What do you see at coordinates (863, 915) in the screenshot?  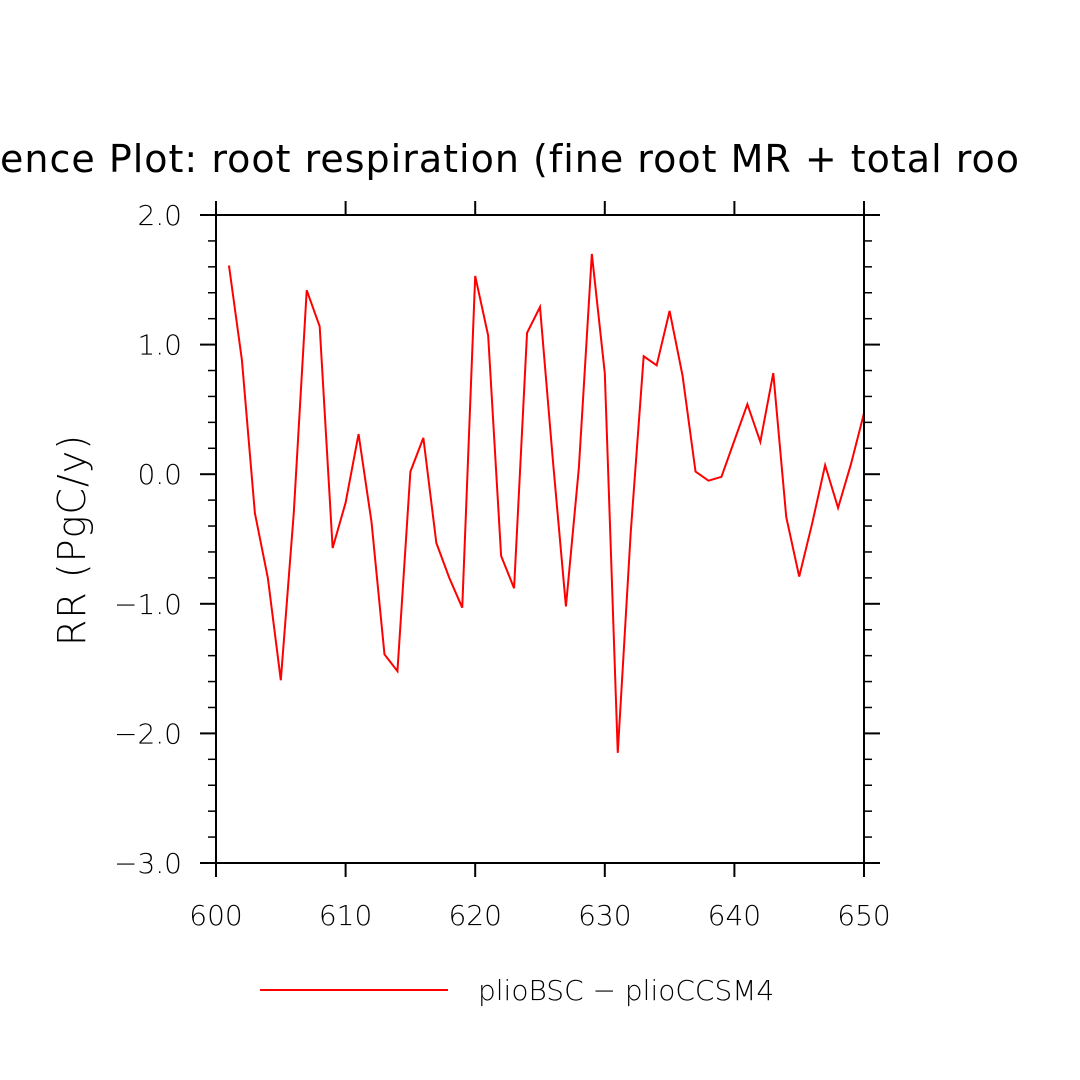 I see `x-tick-label: 650` at bounding box center [863, 915].